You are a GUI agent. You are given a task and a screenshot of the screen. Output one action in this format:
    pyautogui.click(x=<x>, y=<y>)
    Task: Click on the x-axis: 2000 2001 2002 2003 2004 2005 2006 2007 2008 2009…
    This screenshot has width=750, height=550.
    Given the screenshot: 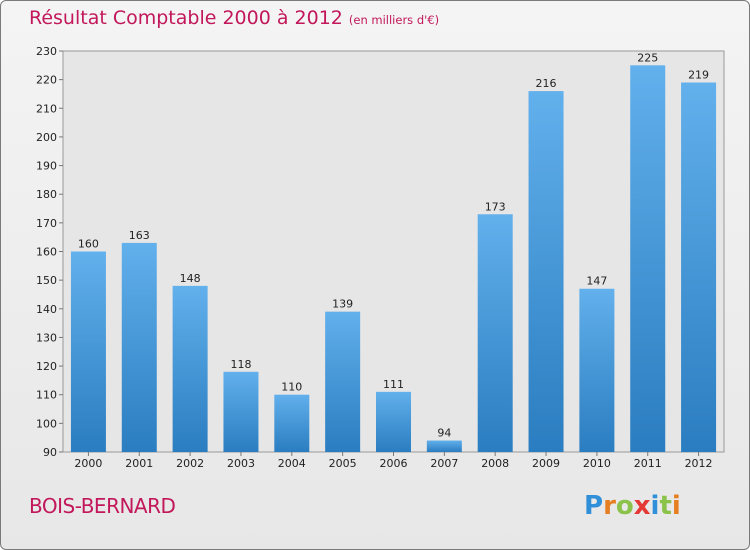 What is the action you would take?
    pyautogui.click(x=393, y=461)
    